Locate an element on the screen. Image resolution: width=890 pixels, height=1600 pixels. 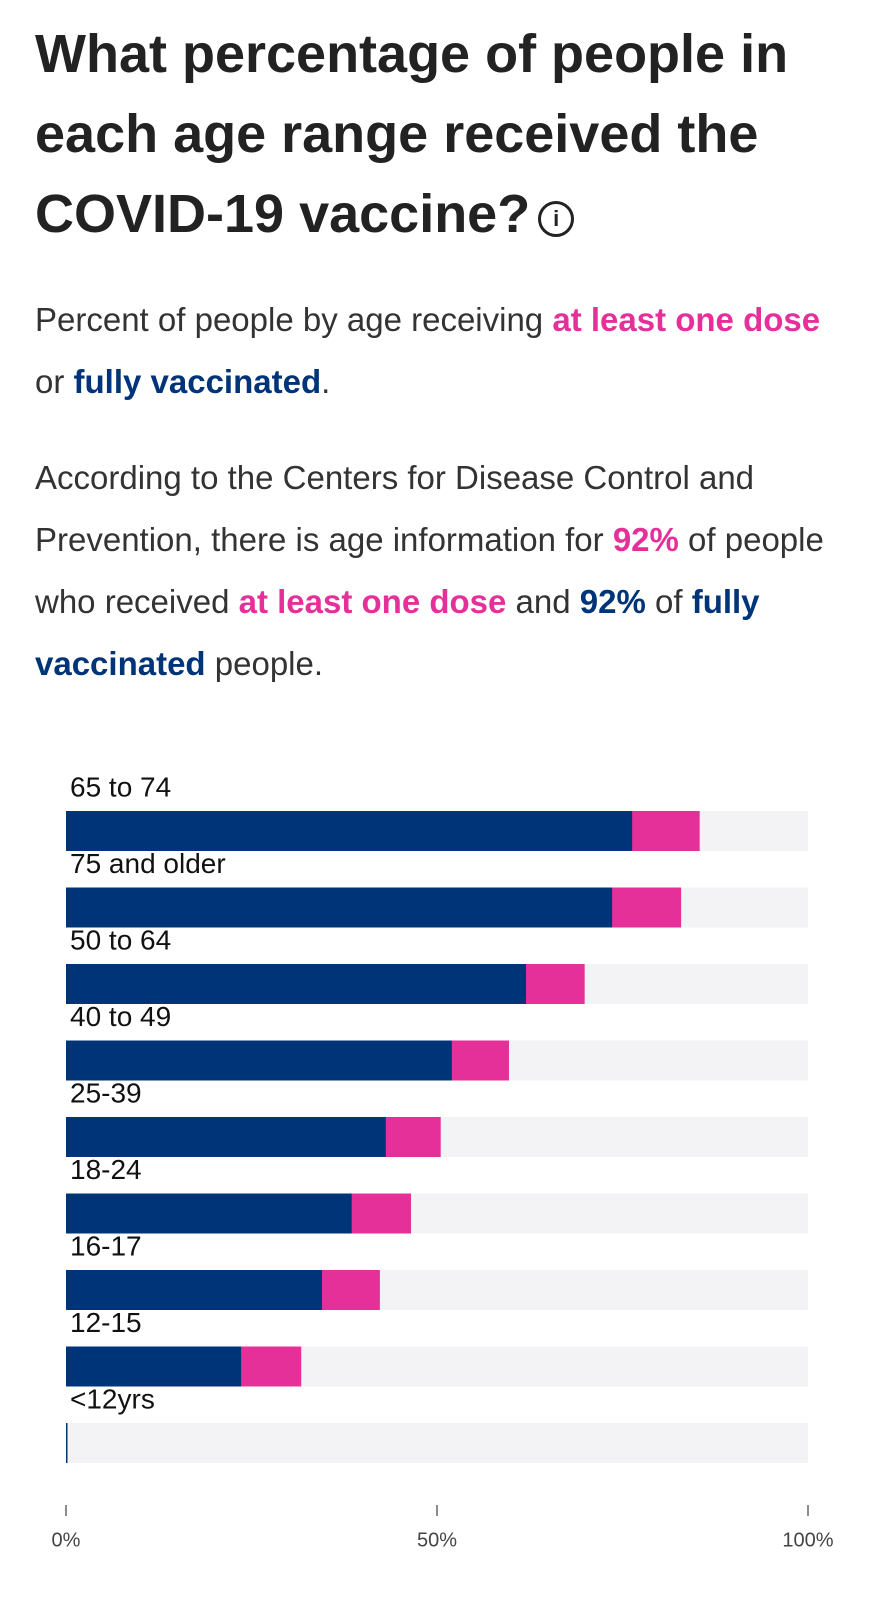
x-tick-label: 50% is located at coordinates (437, 1540).